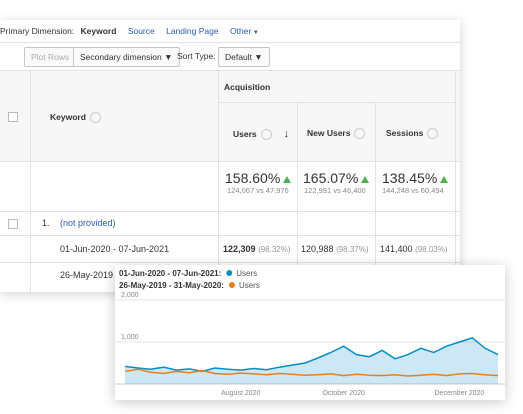  What do you see at coordinates (50, 57) in the screenshot?
I see `plot-rows-button: Plot Rows` at bounding box center [50, 57].